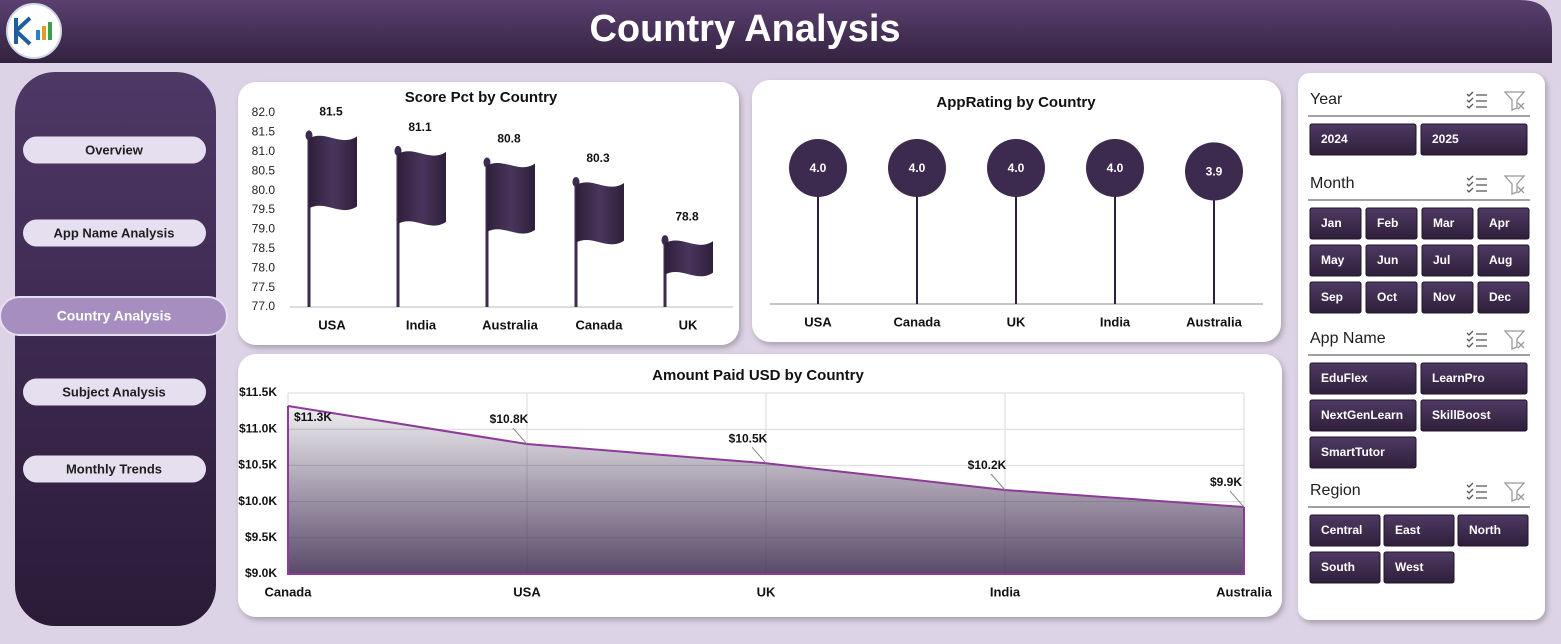 The width and height of the screenshot is (1561, 644). Describe the element at coordinates (264, 248) in the screenshot. I see `y-tick-label: 78.5` at that location.